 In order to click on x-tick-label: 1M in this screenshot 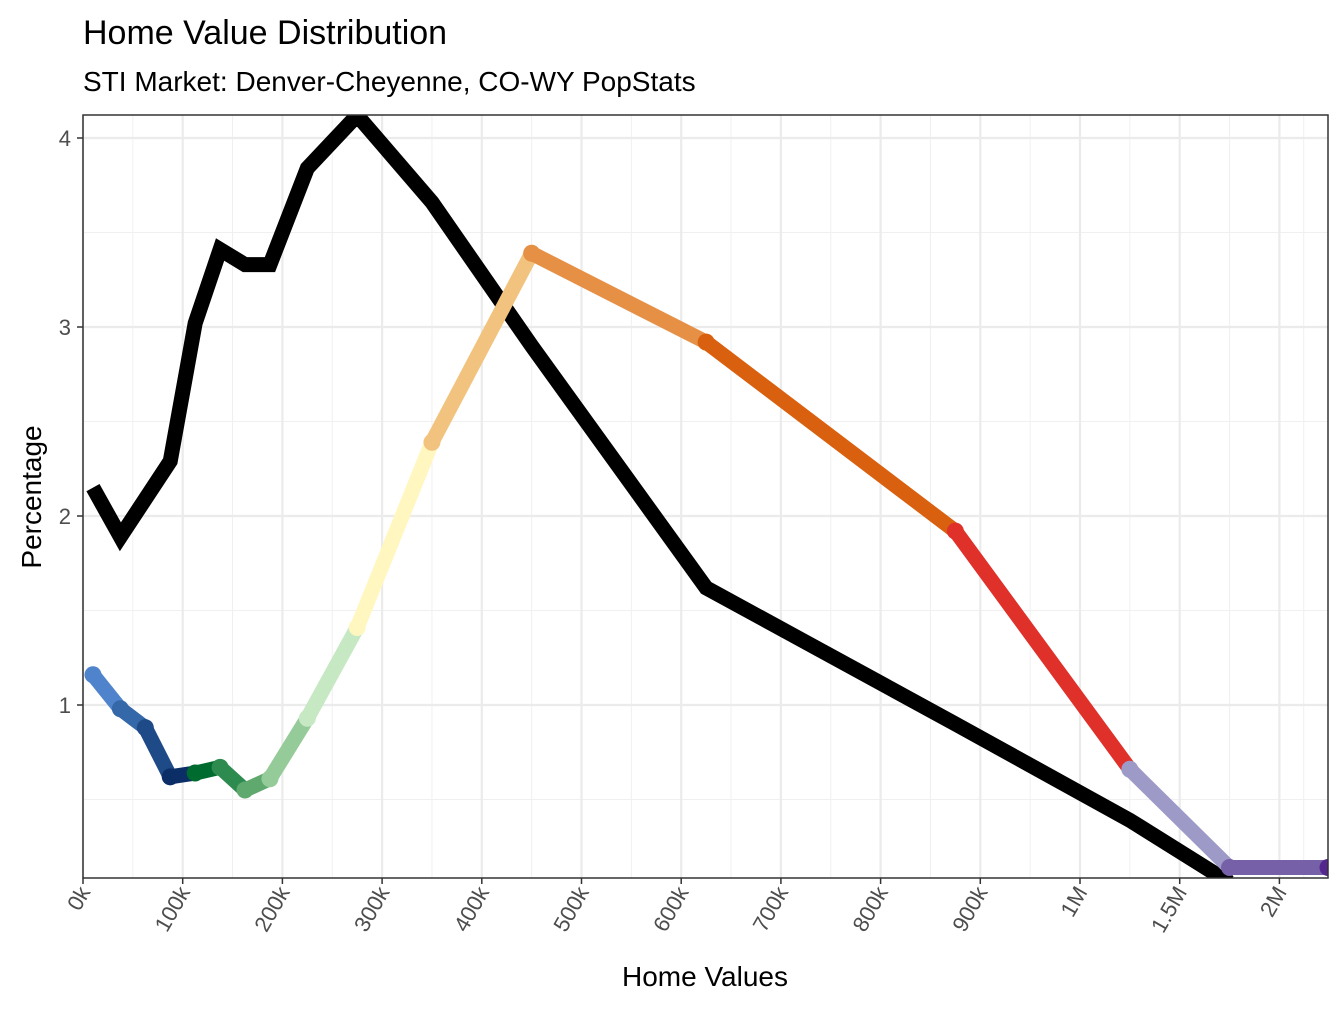, I will do `click(1073, 901)`.